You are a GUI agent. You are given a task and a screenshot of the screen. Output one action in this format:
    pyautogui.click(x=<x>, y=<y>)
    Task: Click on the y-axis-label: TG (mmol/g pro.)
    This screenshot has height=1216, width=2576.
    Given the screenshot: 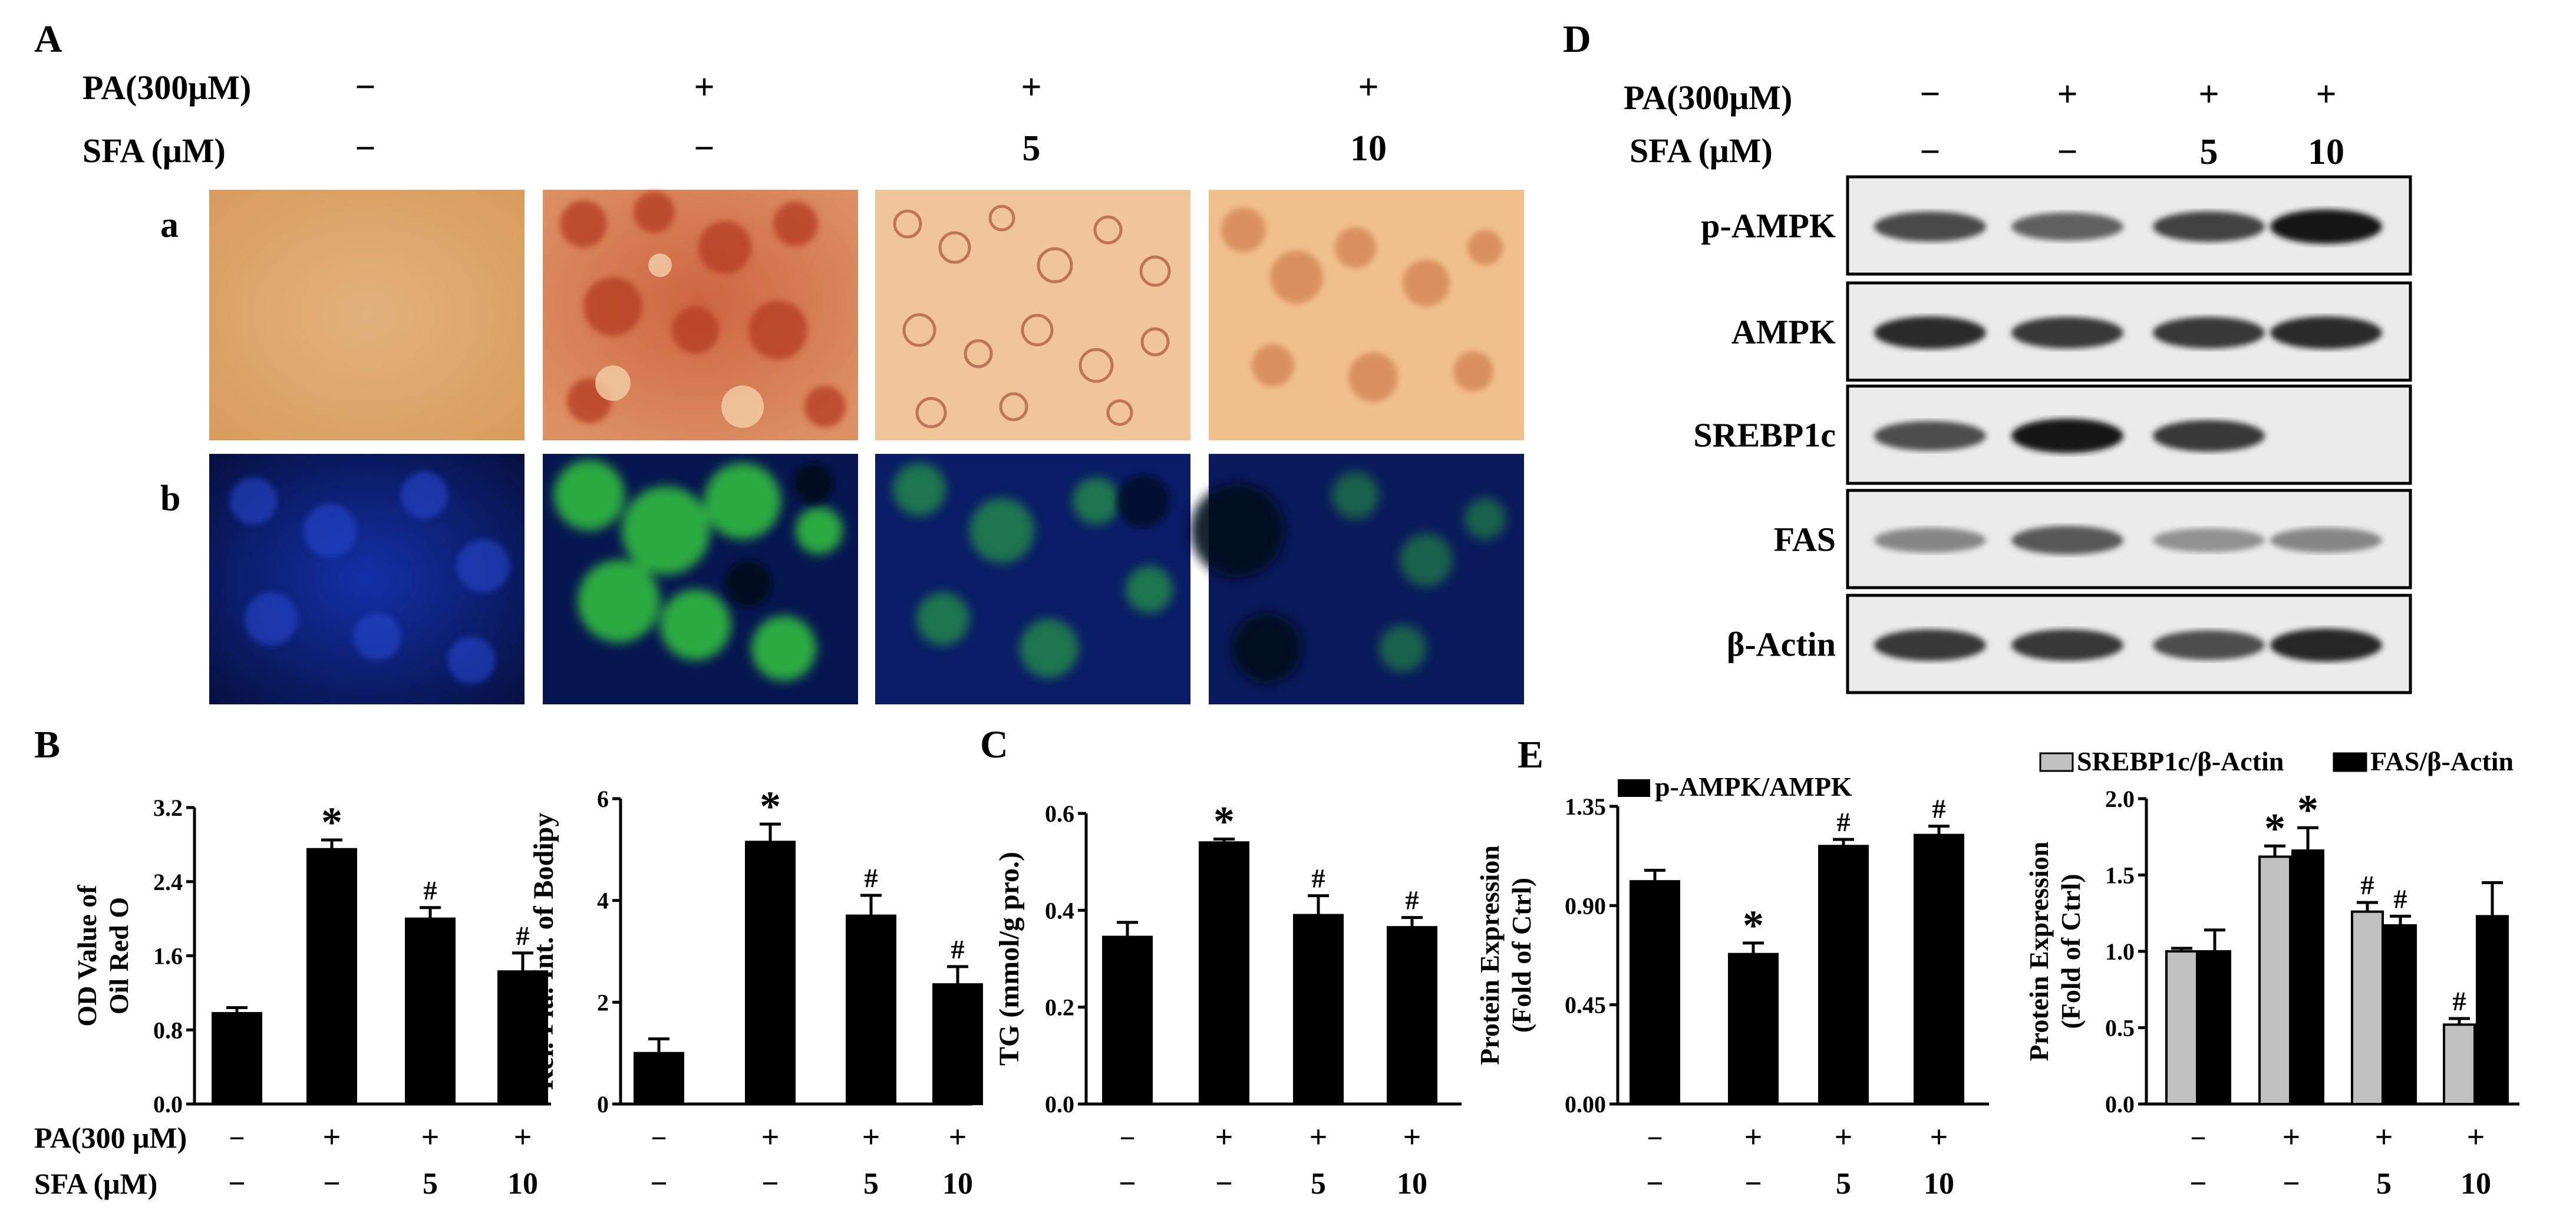 What is the action you would take?
    pyautogui.click(x=1010, y=959)
    